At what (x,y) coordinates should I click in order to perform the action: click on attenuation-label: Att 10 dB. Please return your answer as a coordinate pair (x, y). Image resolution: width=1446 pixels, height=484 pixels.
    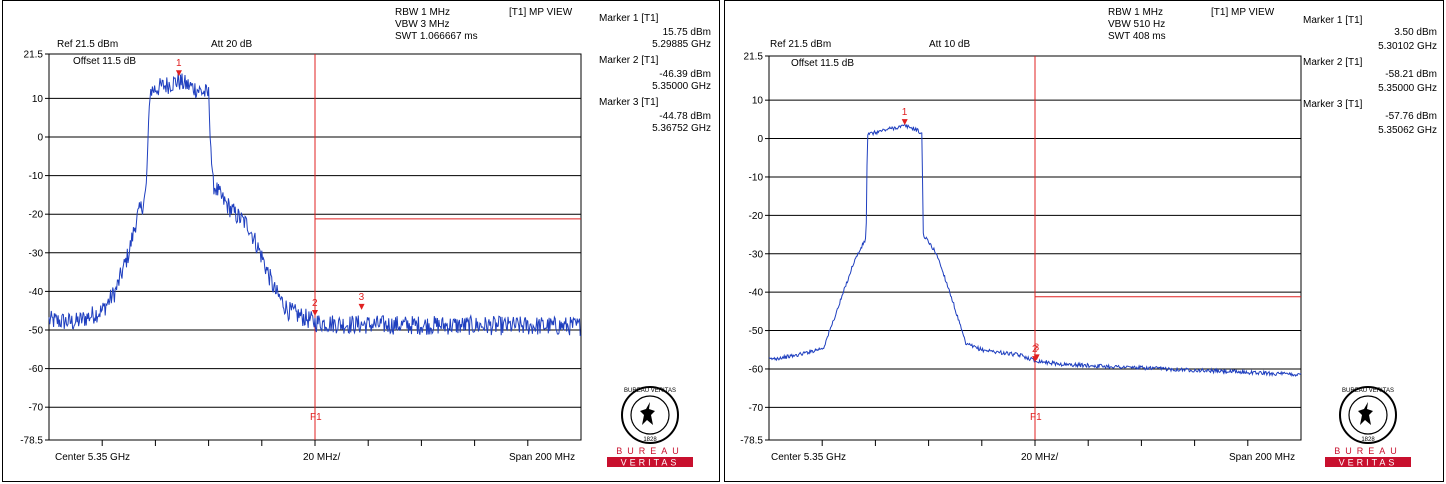
    Looking at the image, I should click on (950, 44).